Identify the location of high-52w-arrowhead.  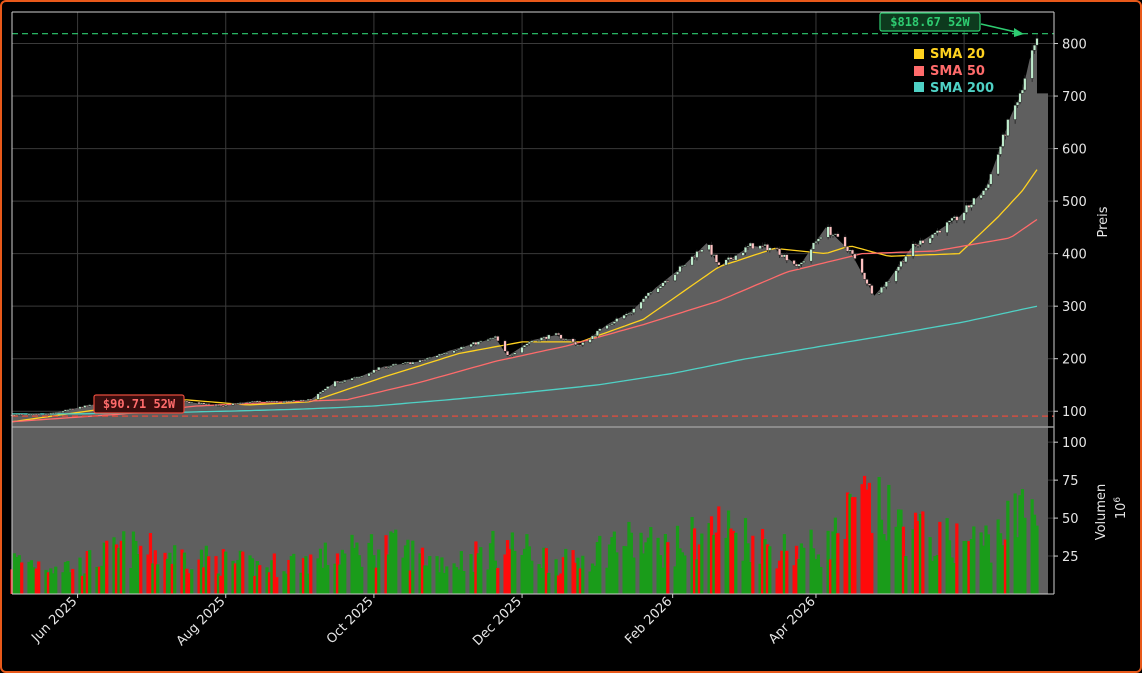
(1019, 32).